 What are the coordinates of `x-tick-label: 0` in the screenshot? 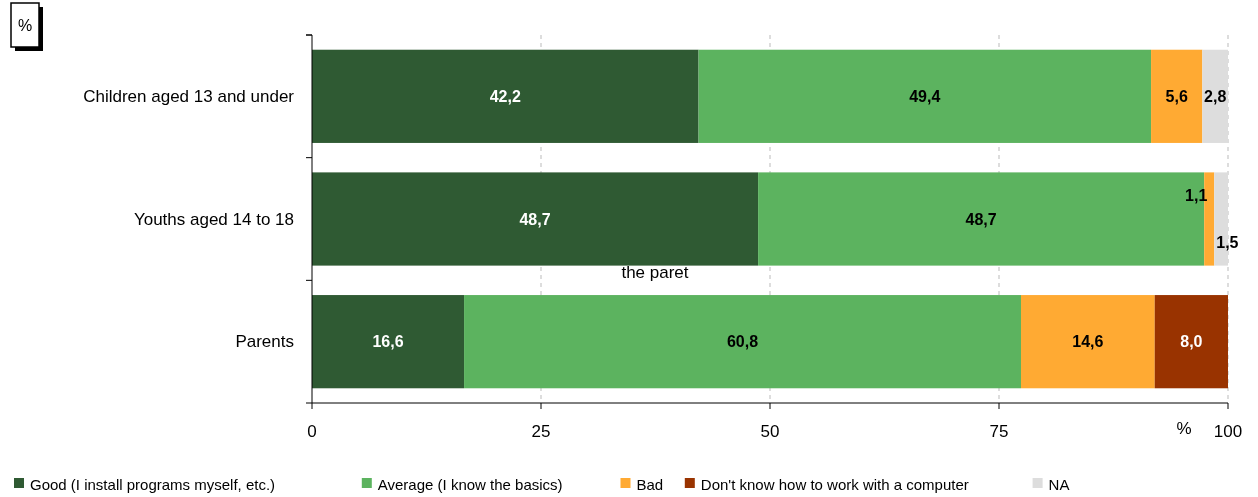 It's located at (312, 431).